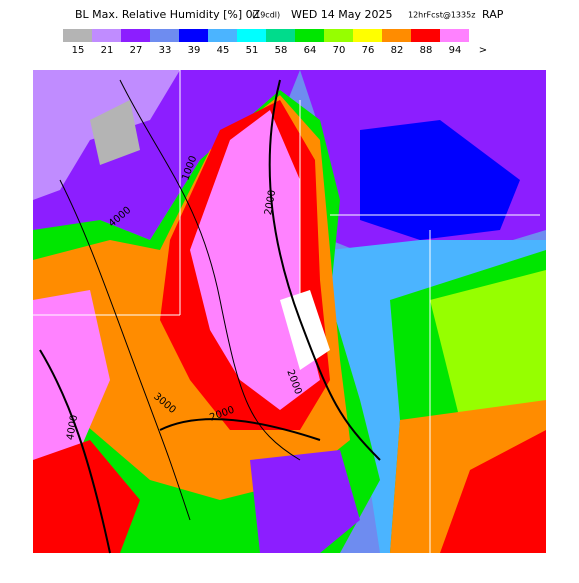 This screenshot has height=583, width=579. What do you see at coordinates (78, 50) in the screenshot?
I see `legend-label: 15` at bounding box center [78, 50].